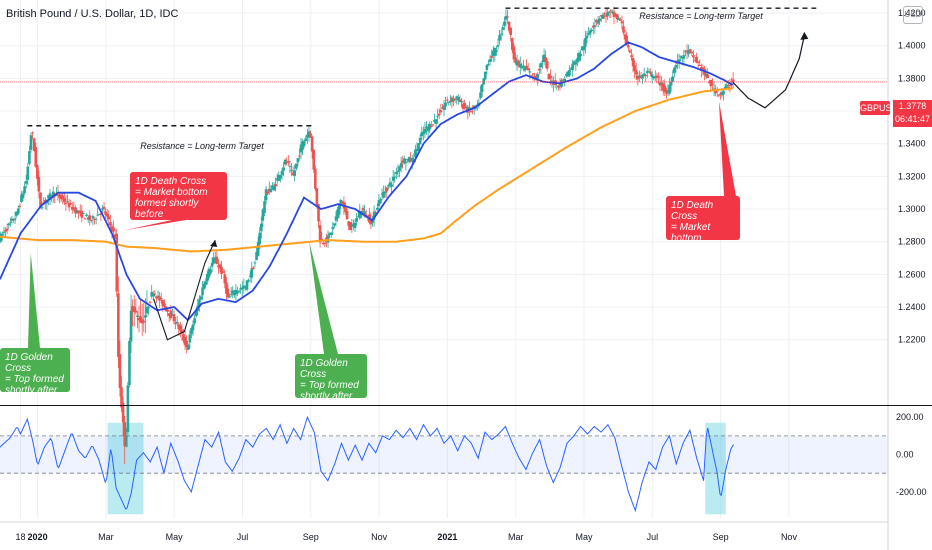  Describe the element at coordinates (175, 537) in the screenshot. I see `x-tick-label: May` at that location.